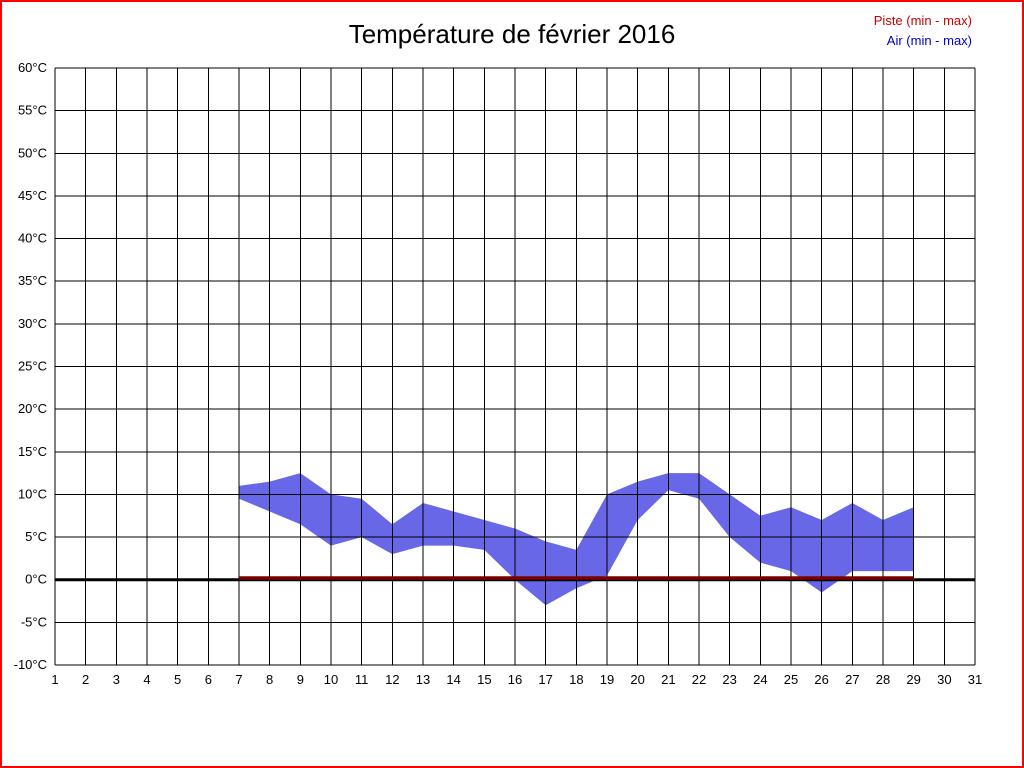 The width and height of the screenshot is (1024, 768). What do you see at coordinates (32, 451) in the screenshot?
I see `y-tick-label: 15°C` at bounding box center [32, 451].